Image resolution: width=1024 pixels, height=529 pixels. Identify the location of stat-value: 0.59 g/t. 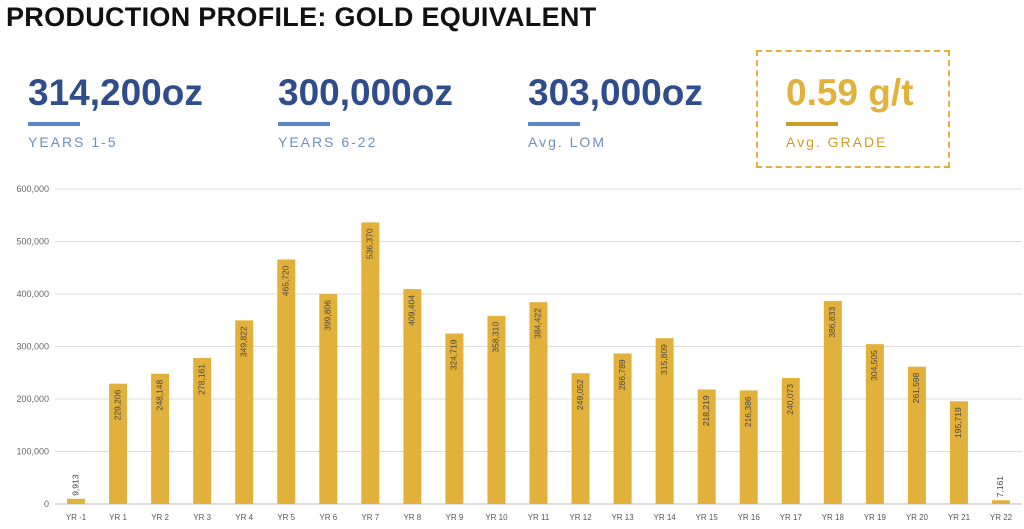
(850, 92).